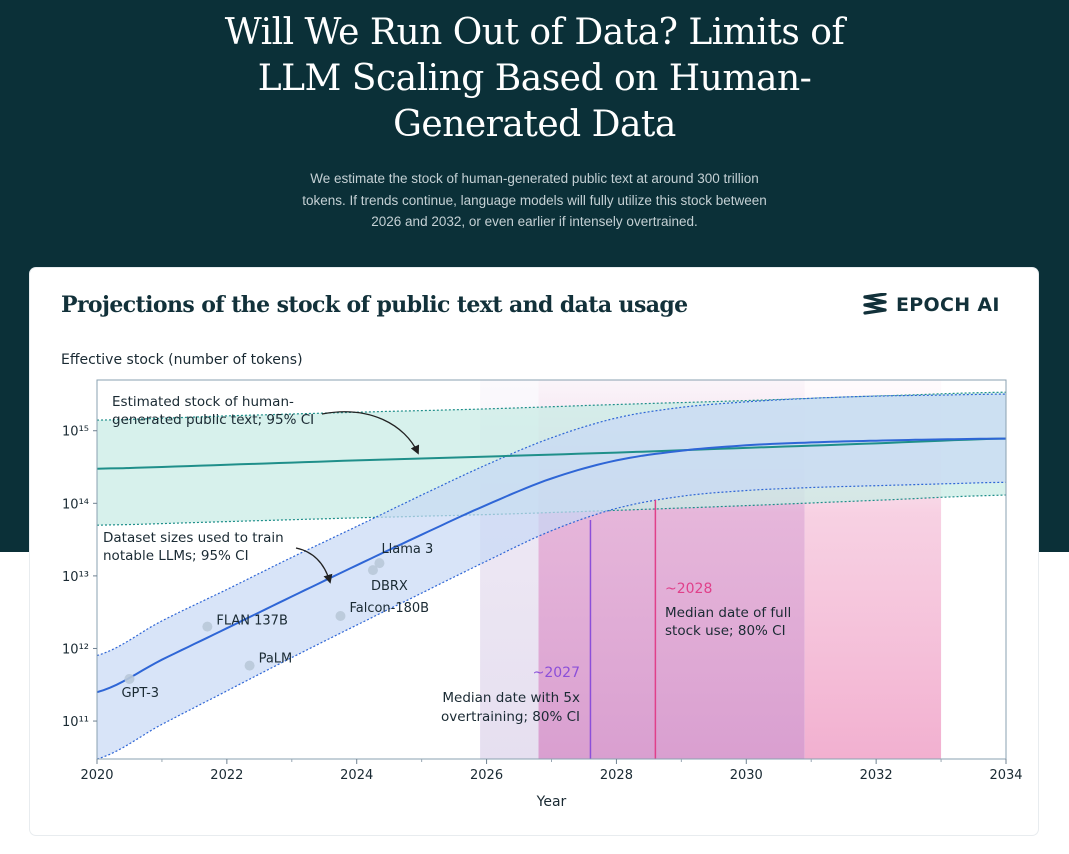 This screenshot has height=854, width=1069. I want to click on x-tick-label: 2028, so click(616, 775).